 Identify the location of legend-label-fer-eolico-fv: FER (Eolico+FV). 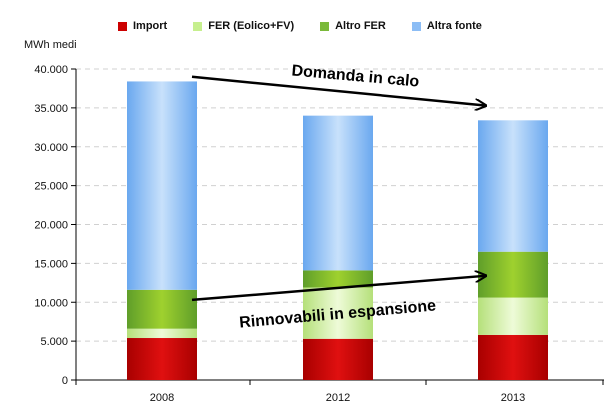
(251, 26).